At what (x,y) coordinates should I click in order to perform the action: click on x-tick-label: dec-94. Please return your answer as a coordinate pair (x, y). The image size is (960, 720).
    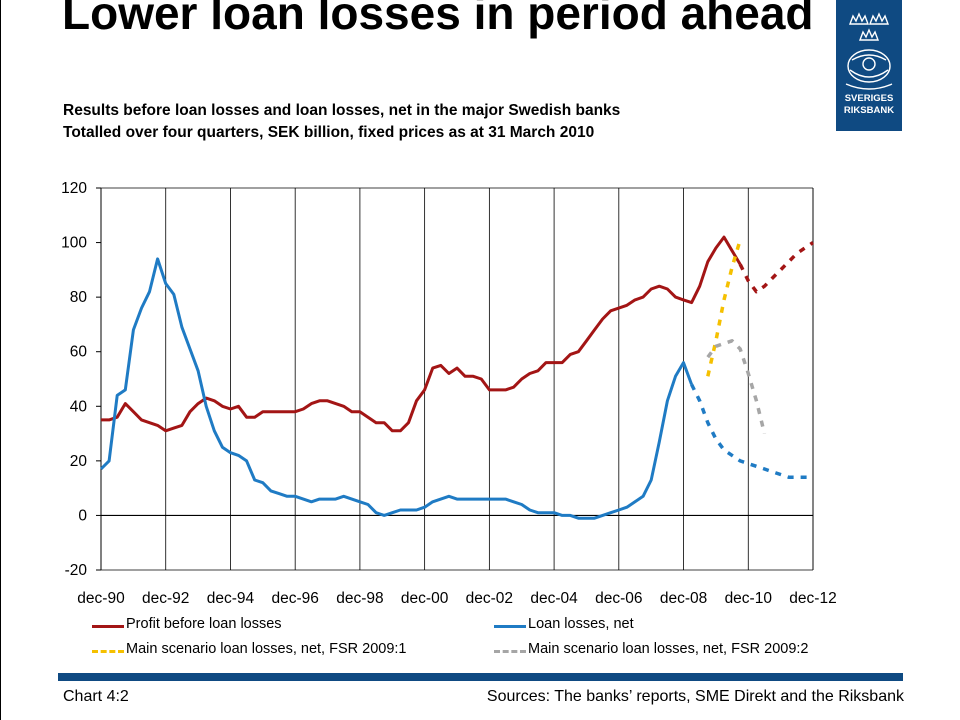
    Looking at the image, I should click on (231, 598).